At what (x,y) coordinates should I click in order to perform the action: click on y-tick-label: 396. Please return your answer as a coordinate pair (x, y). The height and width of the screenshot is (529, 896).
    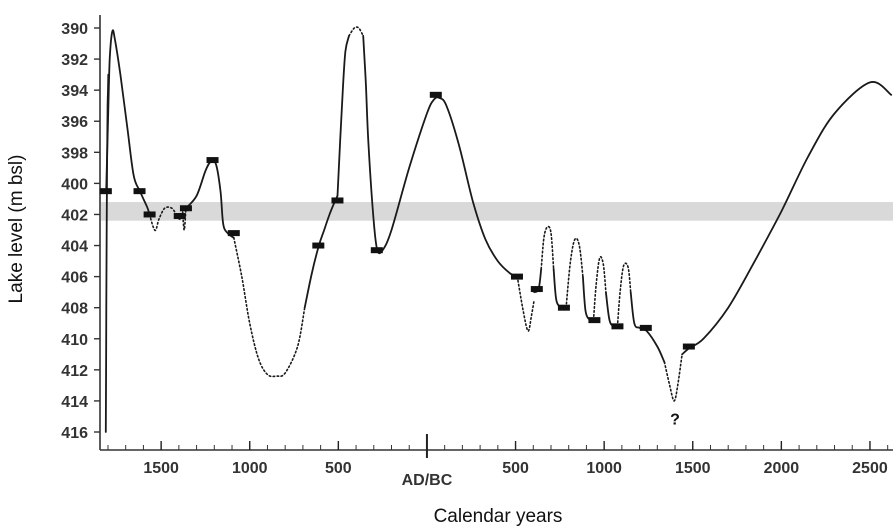
    Looking at the image, I should click on (74, 122).